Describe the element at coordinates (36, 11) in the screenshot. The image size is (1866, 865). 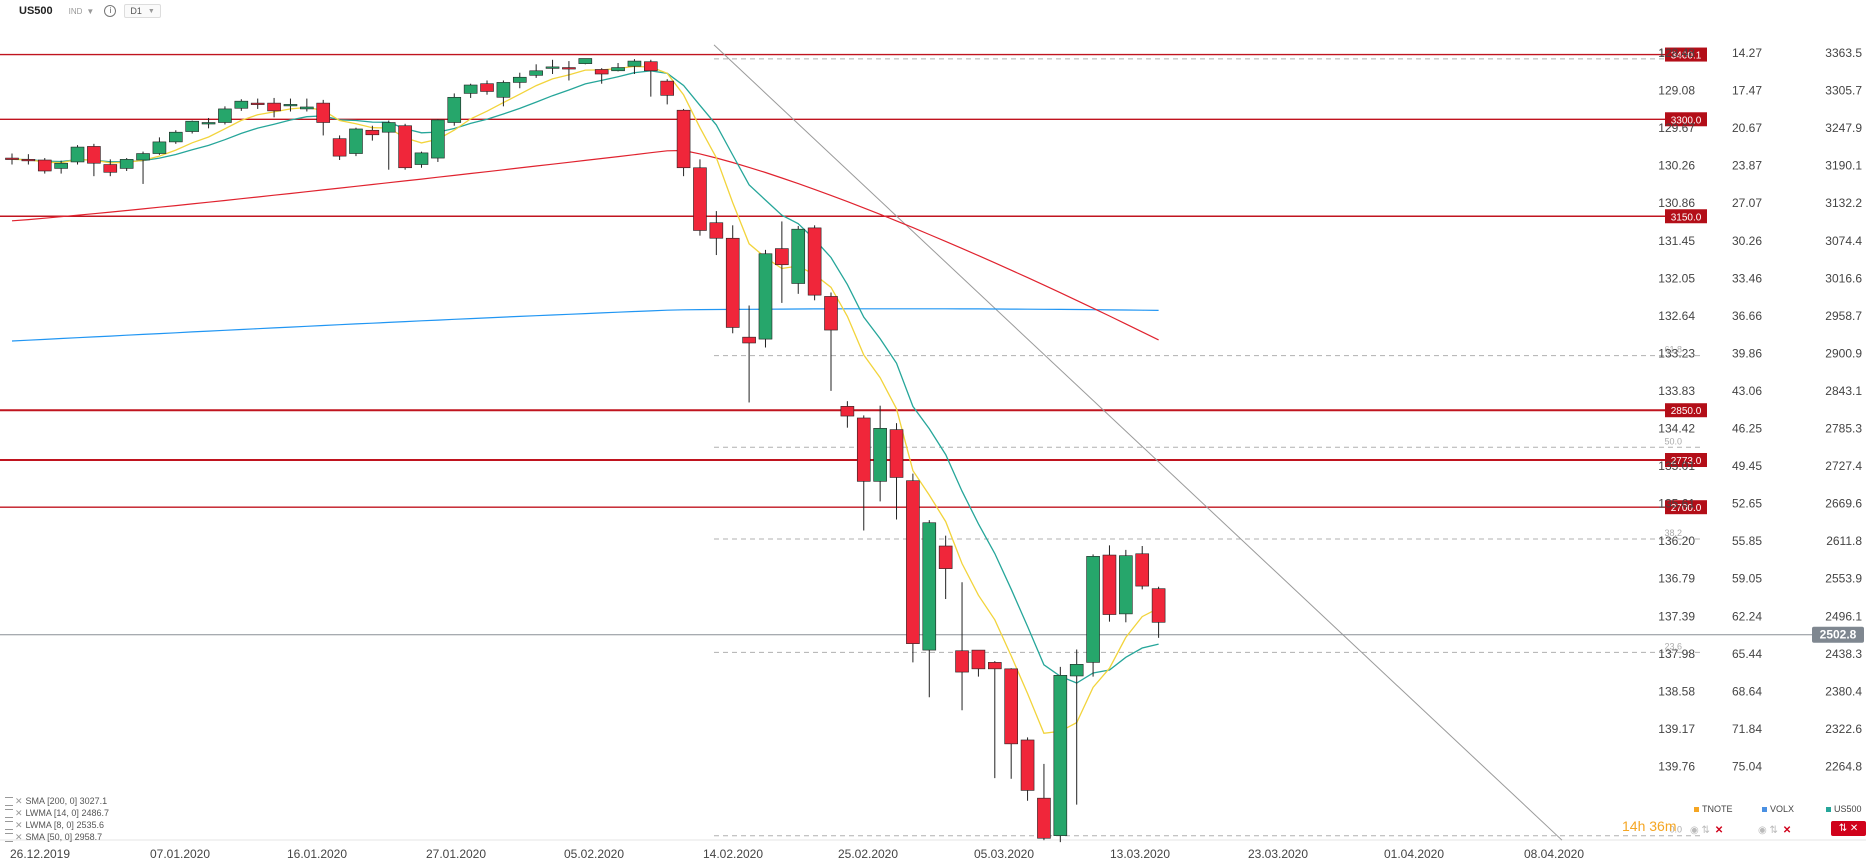
I see `symbol-label: US500` at that location.